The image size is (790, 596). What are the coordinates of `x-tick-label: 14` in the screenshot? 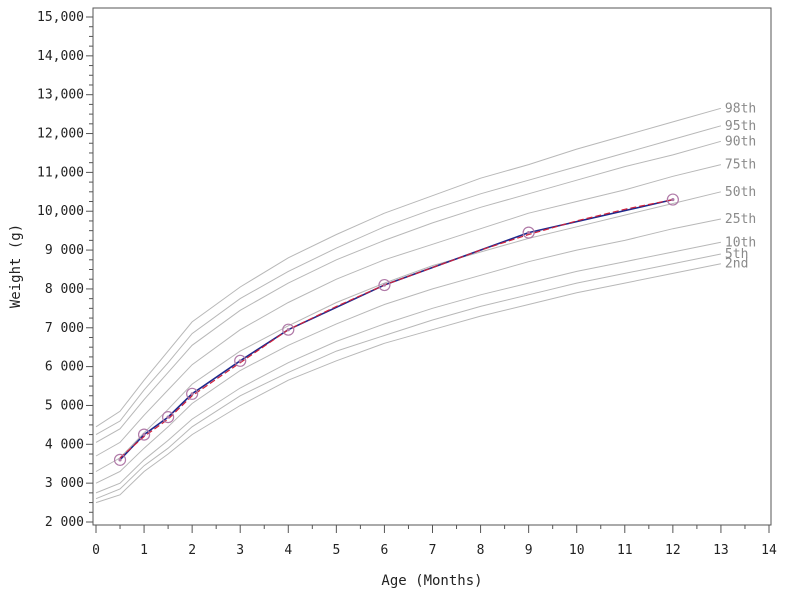 It's located at (769, 550).